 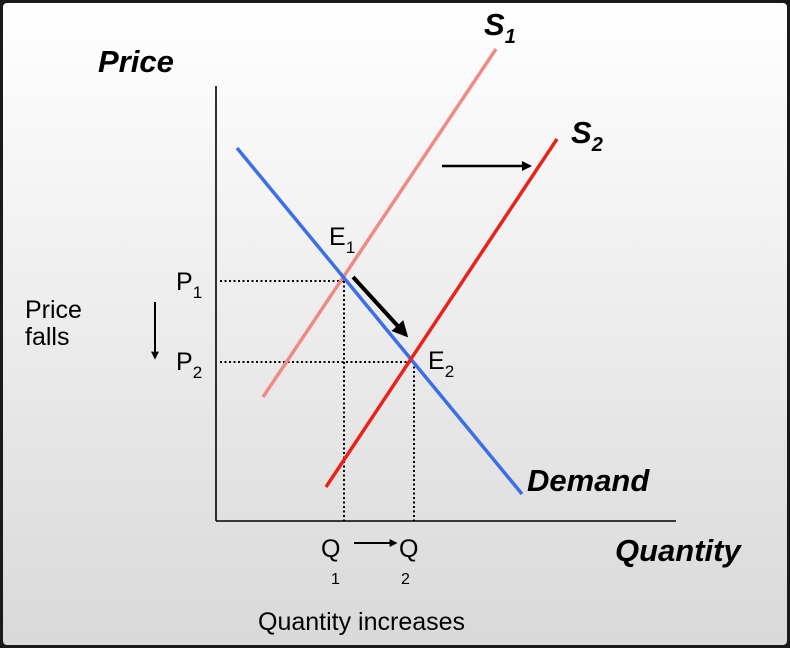 What do you see at coordinates (587, 135) in the screenshot?
I see `supply-2-label: S2` at bounding box center [587, 135].